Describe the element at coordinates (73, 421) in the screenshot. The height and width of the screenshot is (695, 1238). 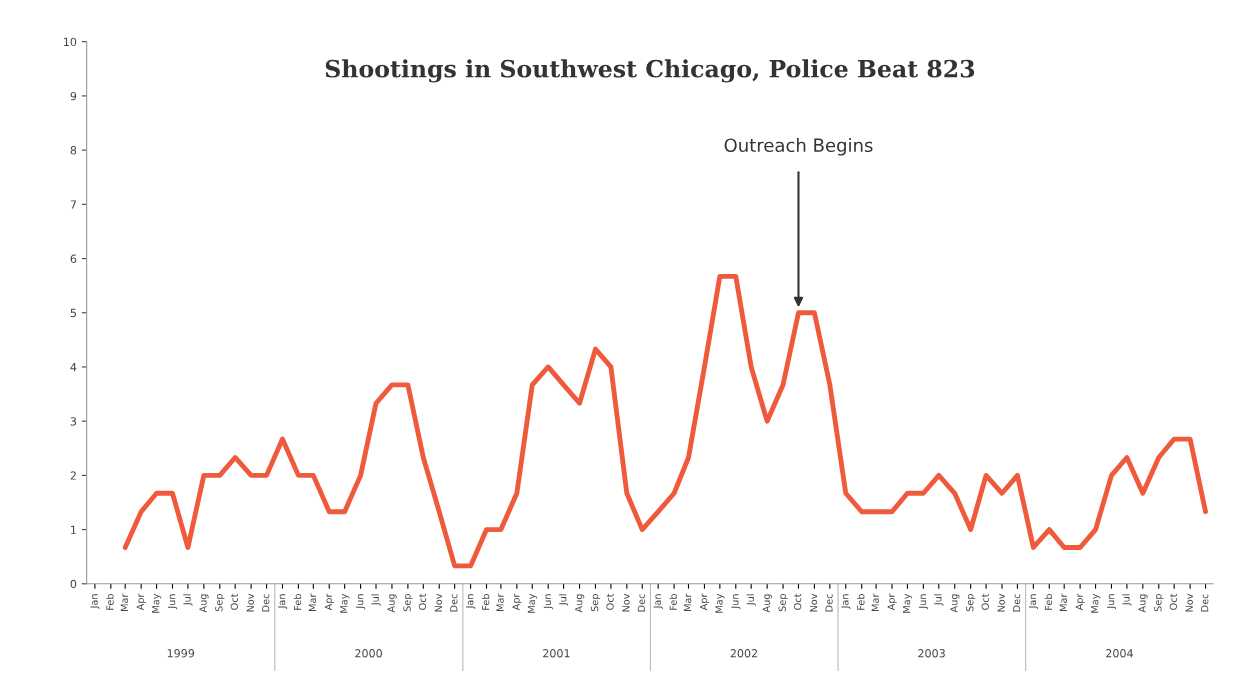
I see `y-tick-label: 3` at that location.